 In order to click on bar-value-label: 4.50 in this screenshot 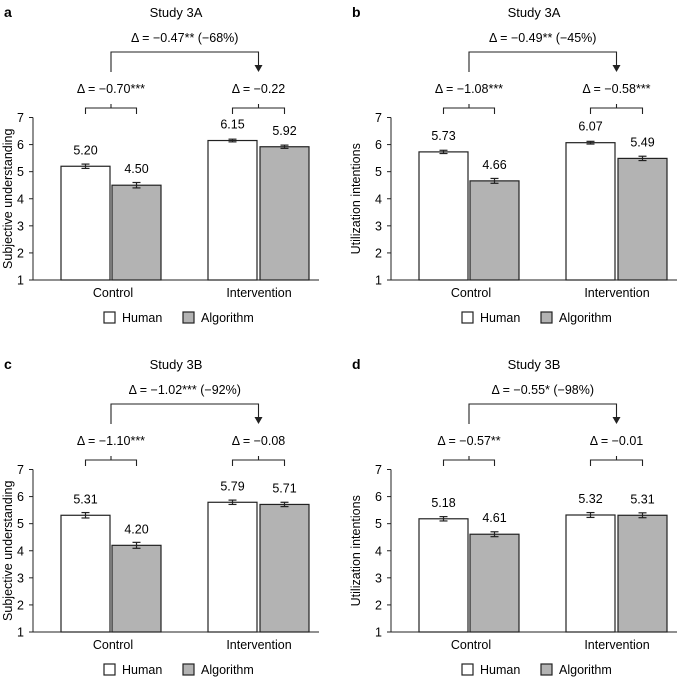, I will do `click(136, 169)`.